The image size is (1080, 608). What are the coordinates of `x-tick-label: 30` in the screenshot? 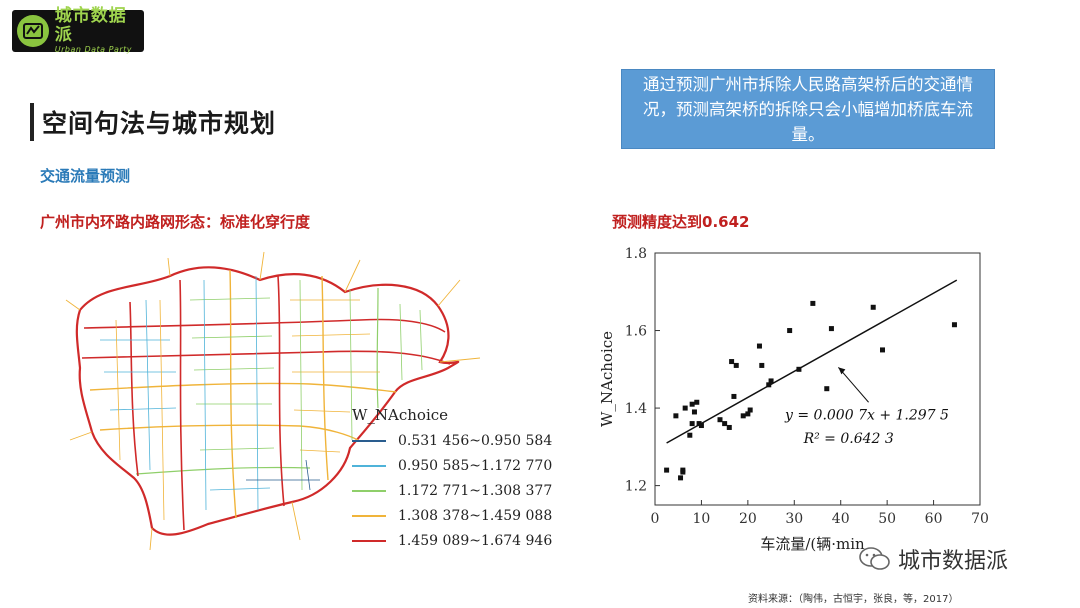 It's located at (794, 519).